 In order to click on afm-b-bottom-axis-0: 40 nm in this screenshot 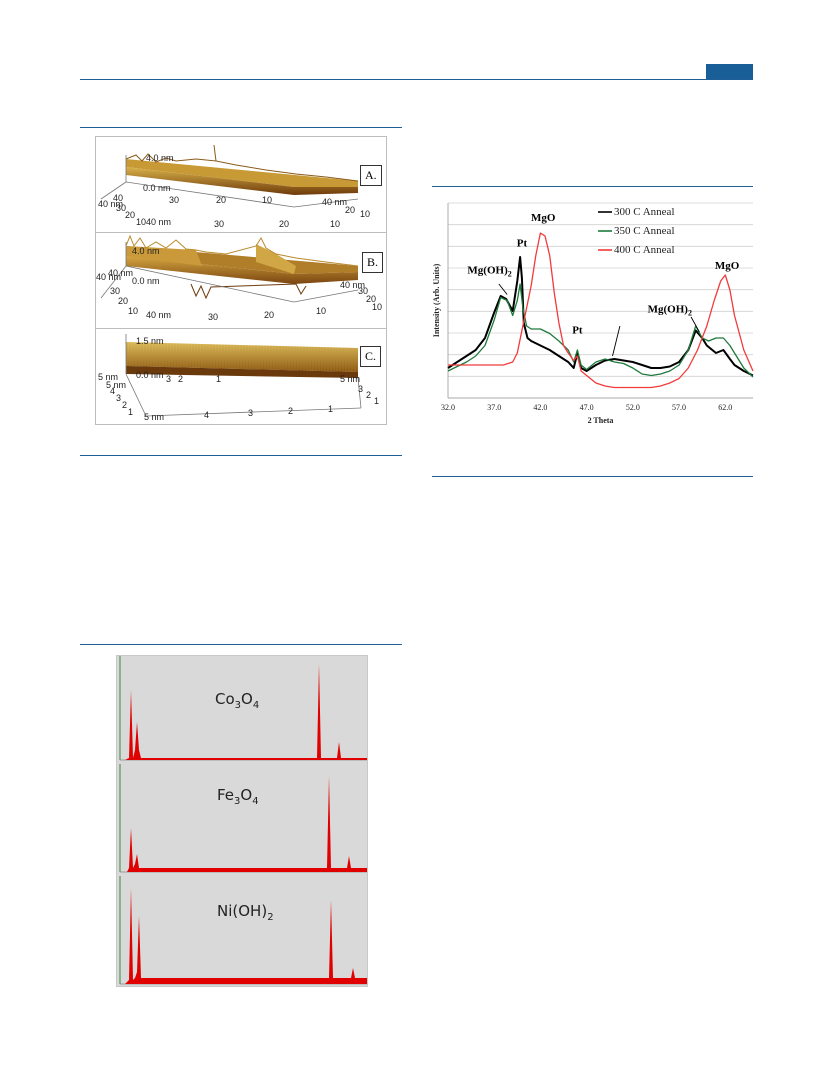, I will do `click(159, 315)`.